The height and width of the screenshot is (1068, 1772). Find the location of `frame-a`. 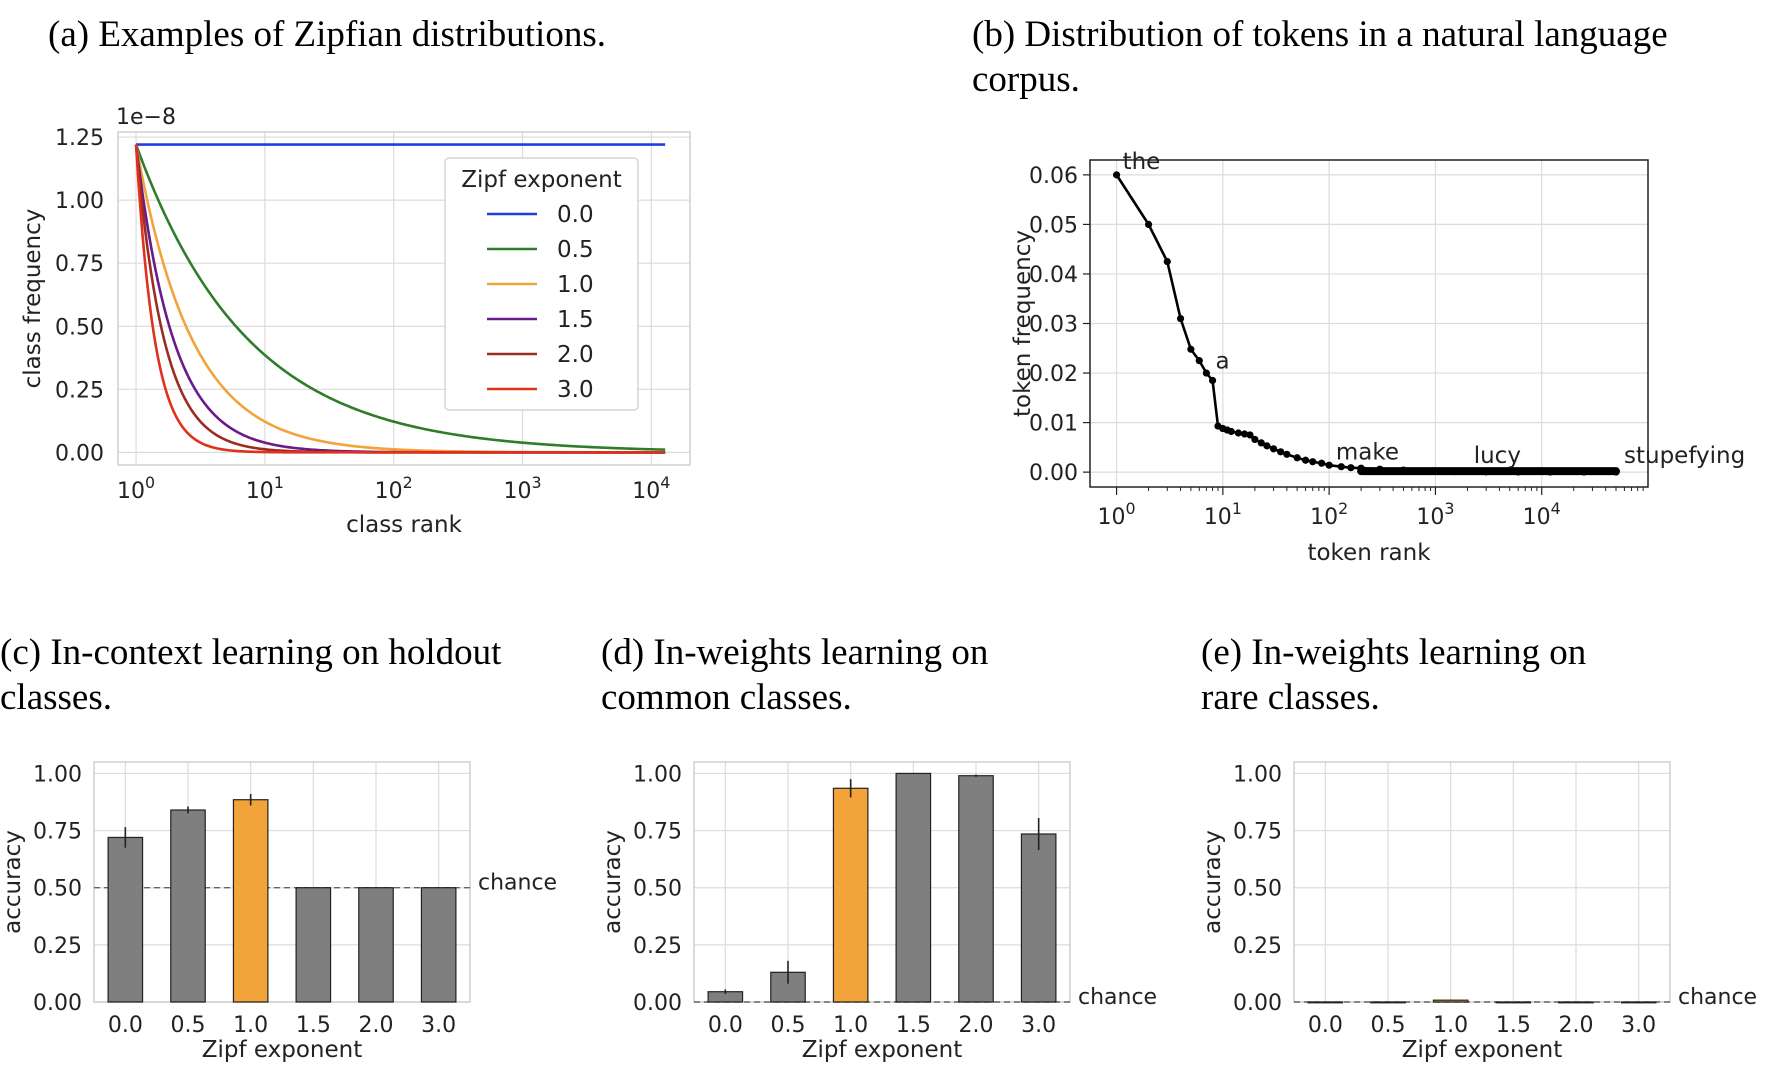

frame-a is located at coordinates (404, 298).